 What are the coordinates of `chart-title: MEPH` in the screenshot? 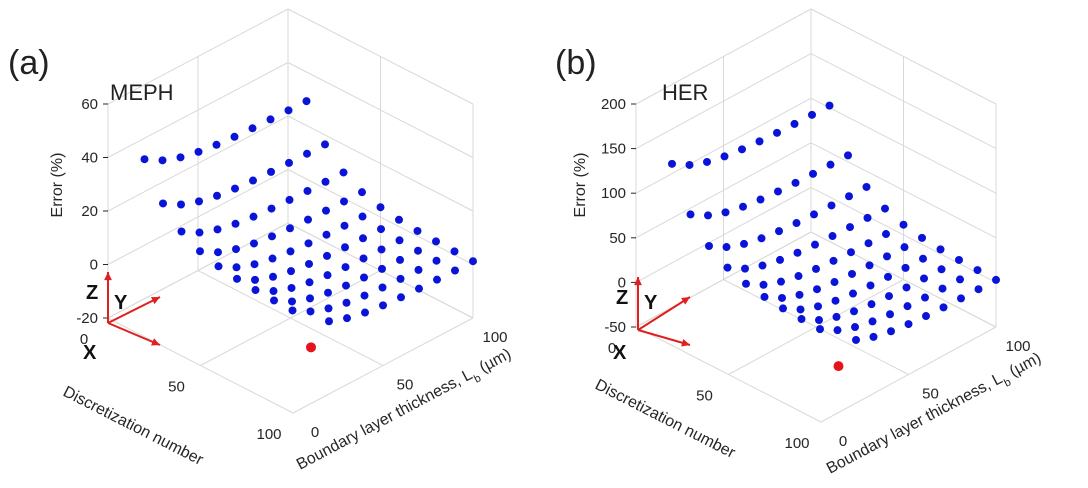 It's located at (142, 92).